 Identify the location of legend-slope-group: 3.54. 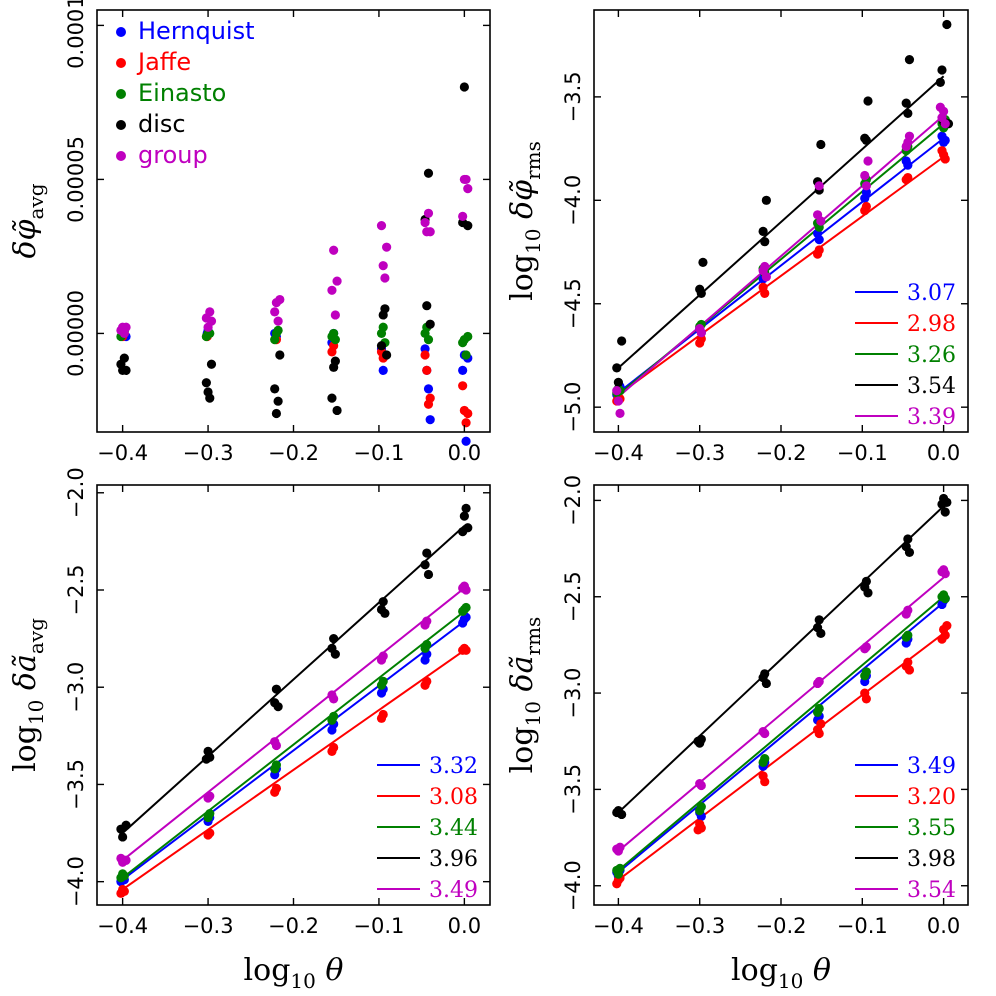
(931, 890).